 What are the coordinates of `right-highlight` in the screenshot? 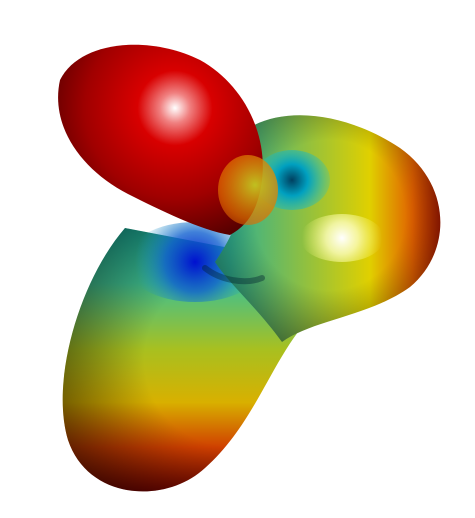 It's located at (342, 238).